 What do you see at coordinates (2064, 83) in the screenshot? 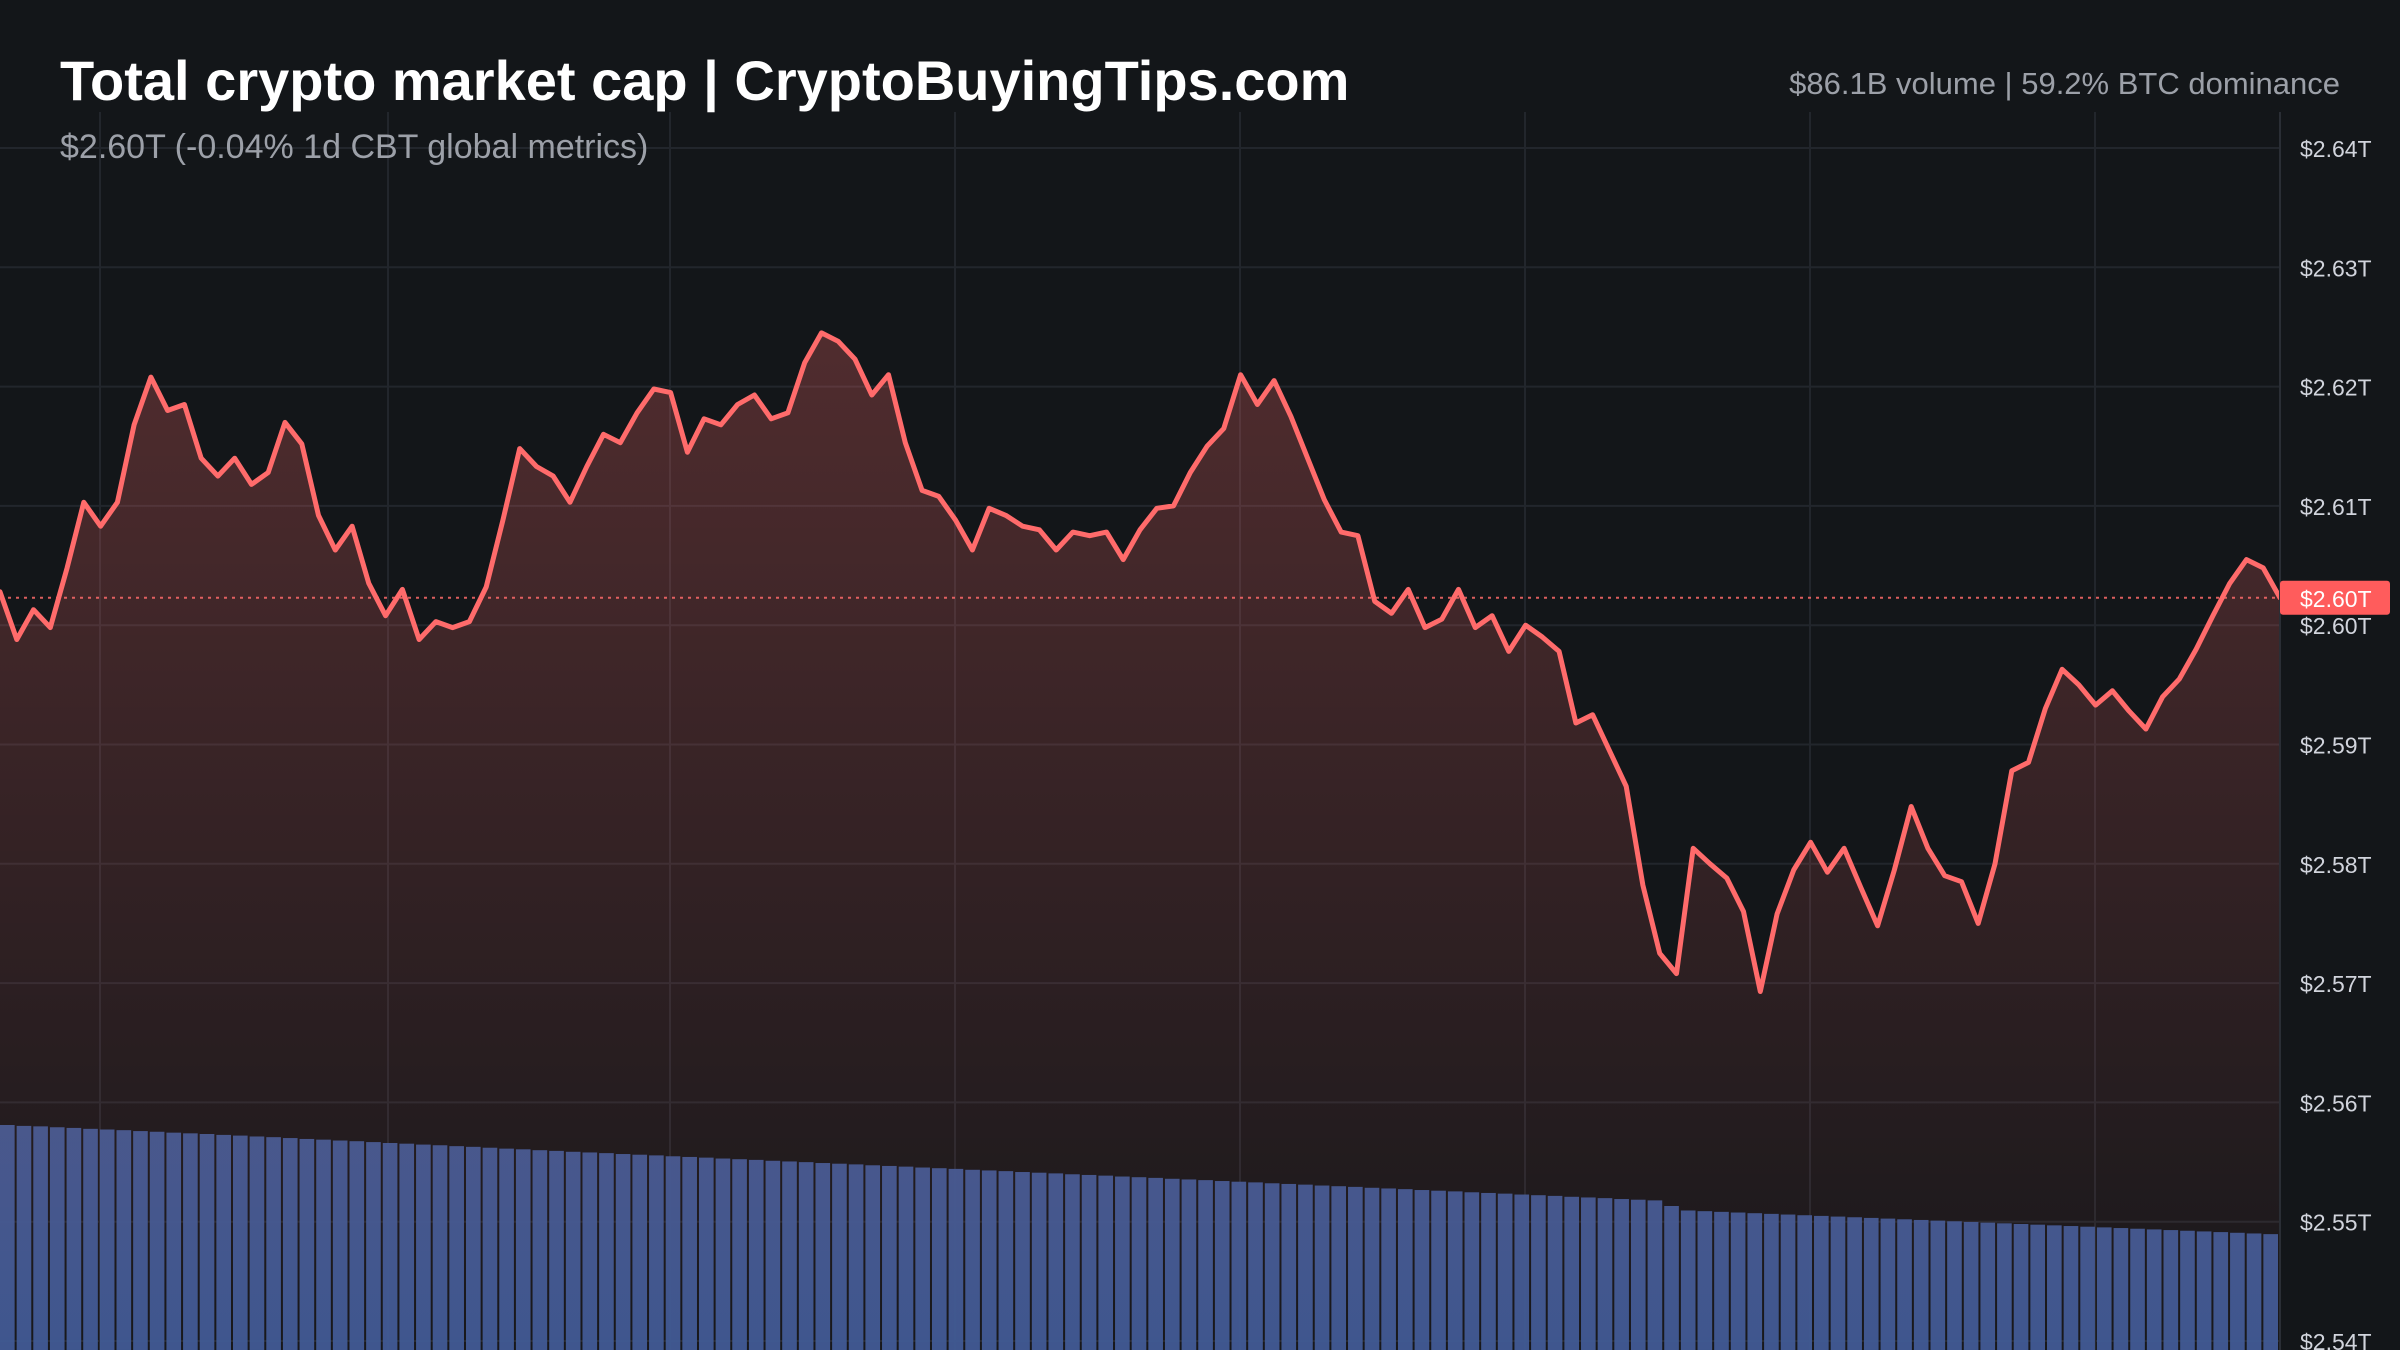
I see `volume-dominance-summary: $86.1B volume | 59.2% BTC dominance` at bounding box center [2064, 83].